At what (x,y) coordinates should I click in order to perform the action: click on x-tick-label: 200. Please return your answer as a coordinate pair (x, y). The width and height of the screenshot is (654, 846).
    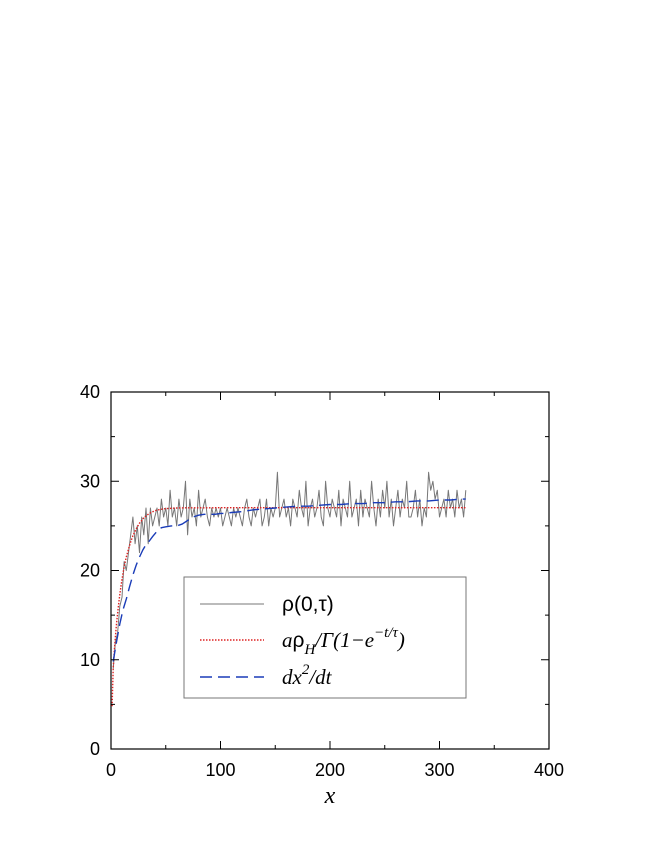
    Looking at the image, I should click on (330, 770).